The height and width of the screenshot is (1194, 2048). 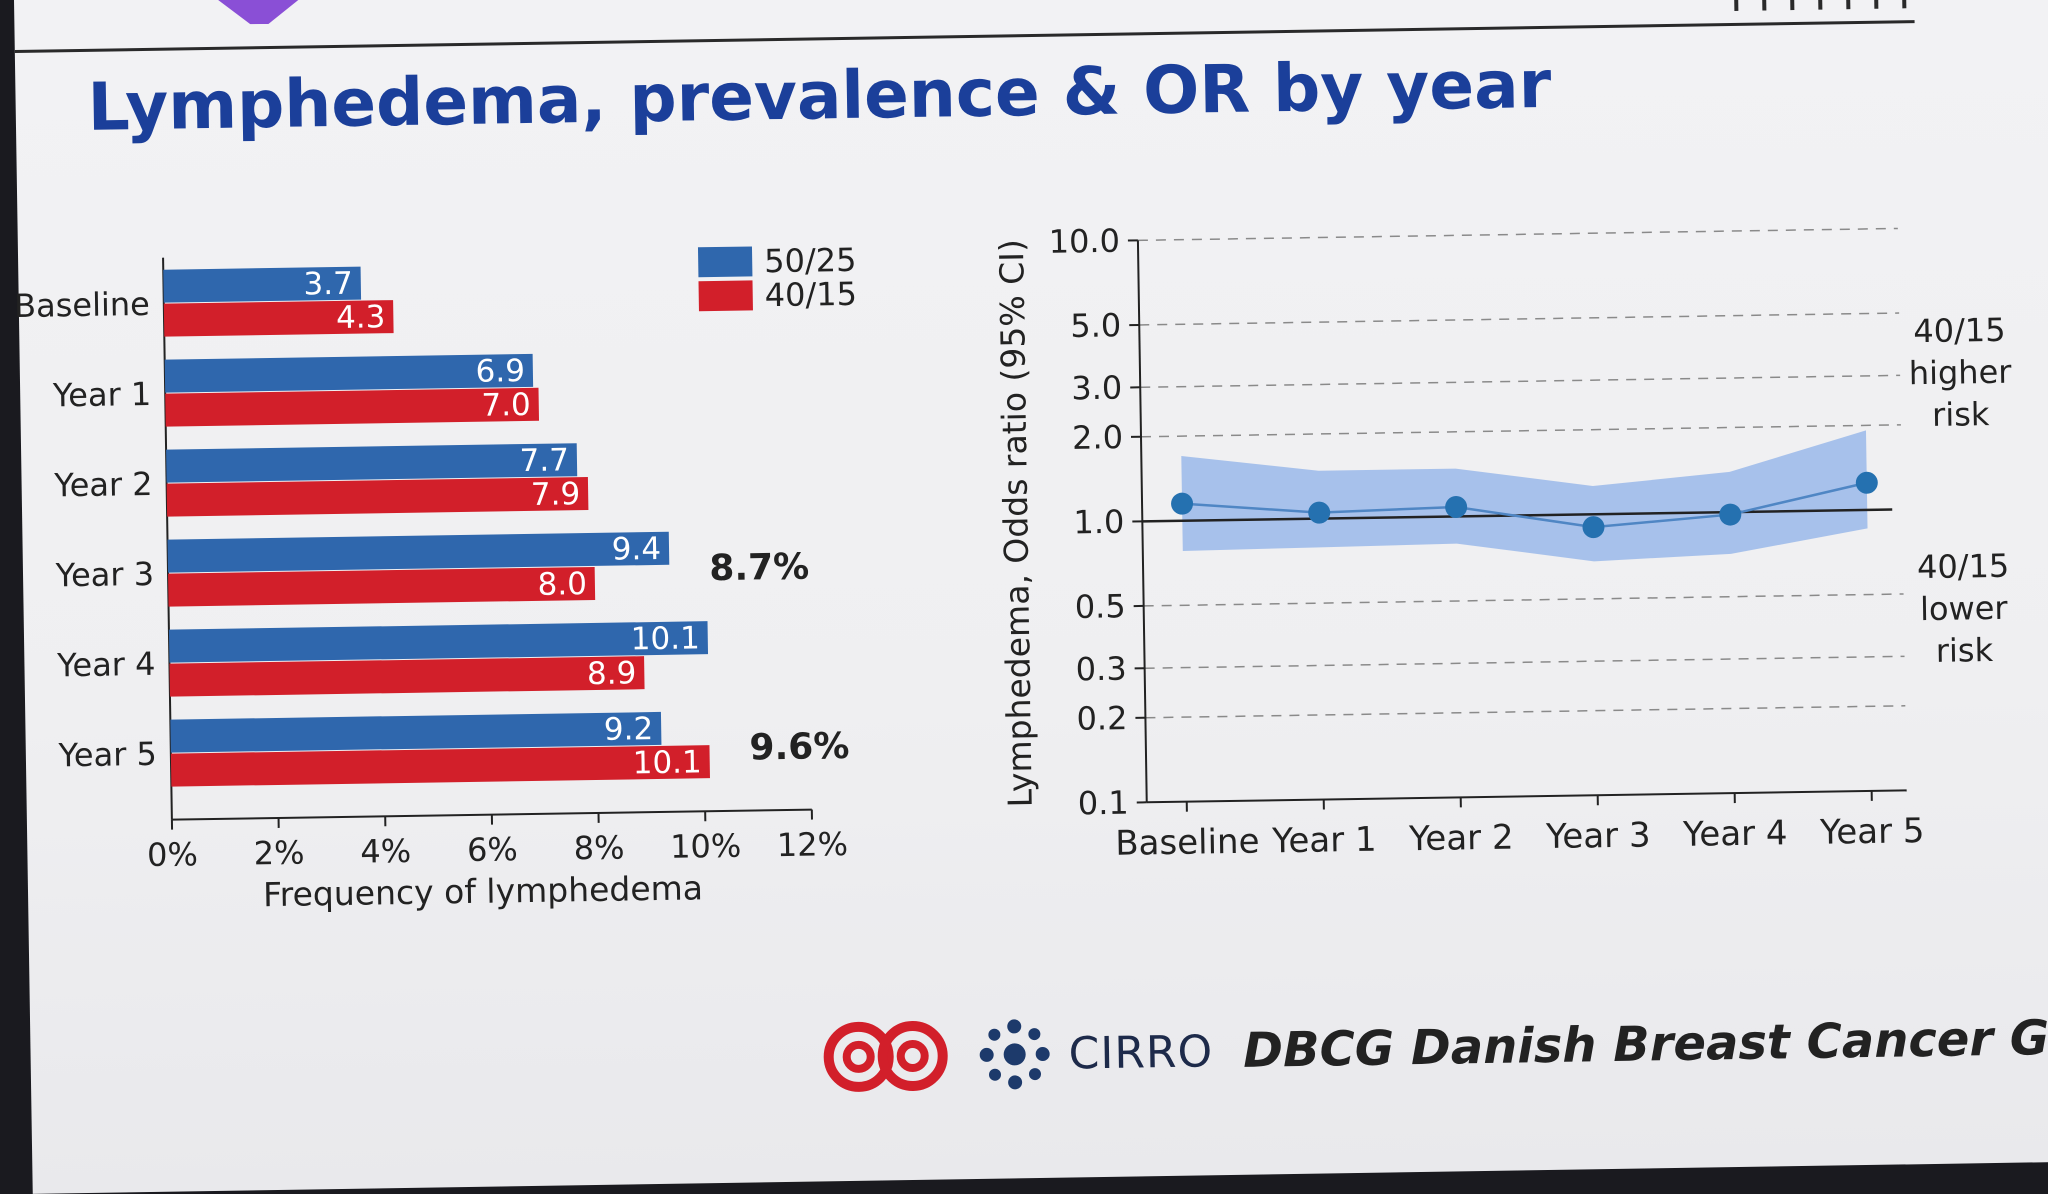 I want to click on y-tick-label: 0.3, so click(x=1100, y=669).